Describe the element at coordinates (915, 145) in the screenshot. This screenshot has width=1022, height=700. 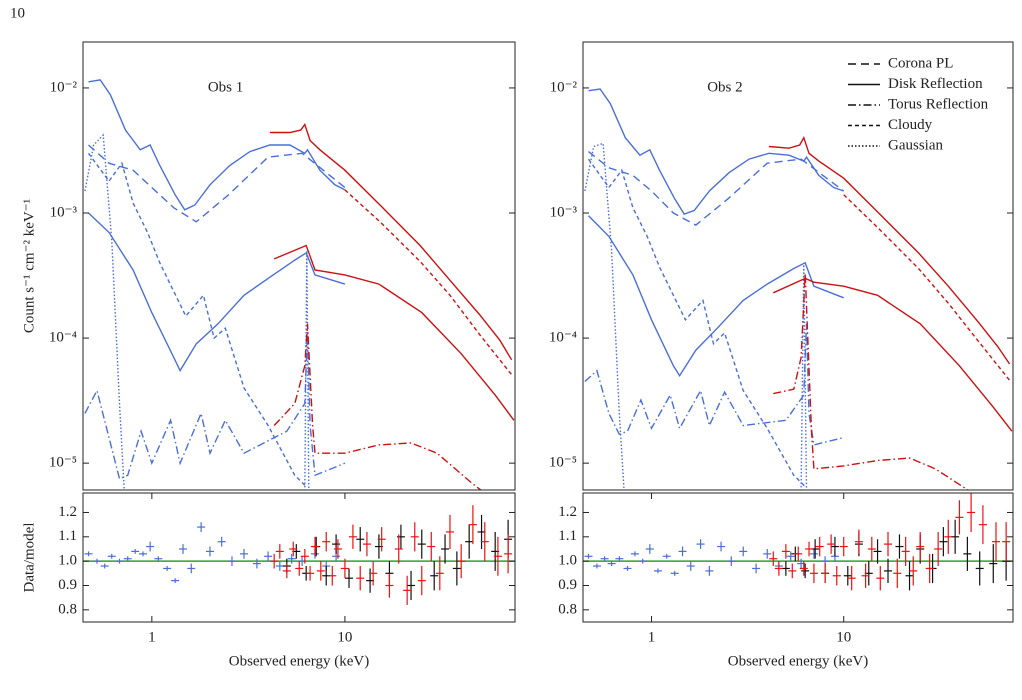
I see `legend-label: Gaussian` at that location.